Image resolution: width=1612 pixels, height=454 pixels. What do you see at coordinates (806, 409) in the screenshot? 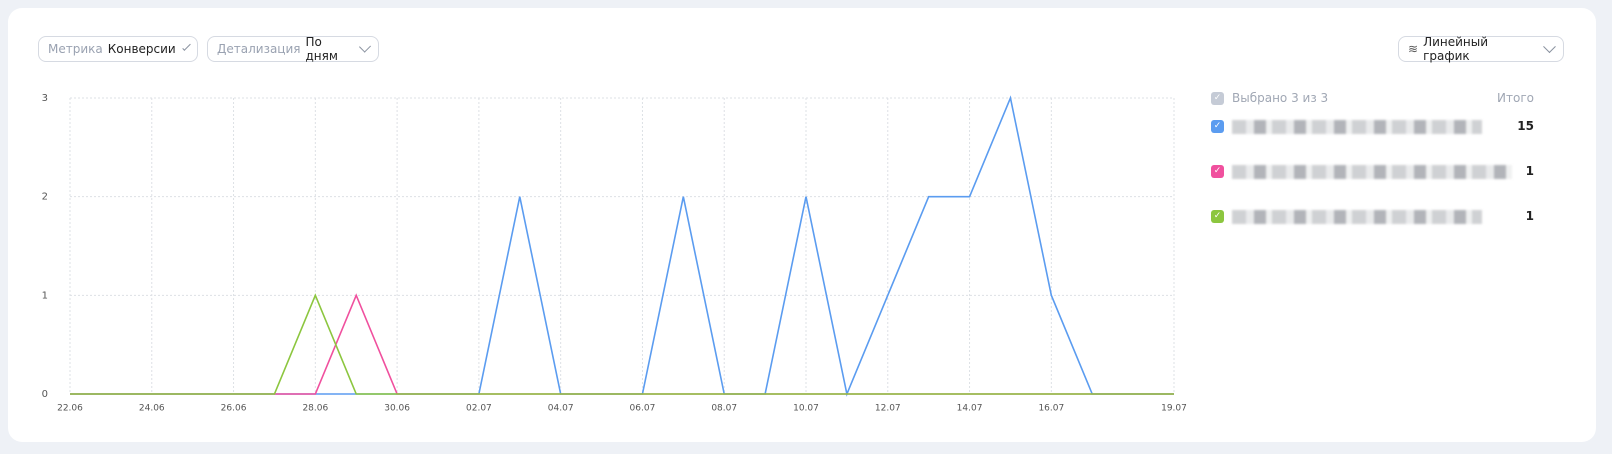
I see `x-tick-label: 10.07` at bounding box center [806, 409].